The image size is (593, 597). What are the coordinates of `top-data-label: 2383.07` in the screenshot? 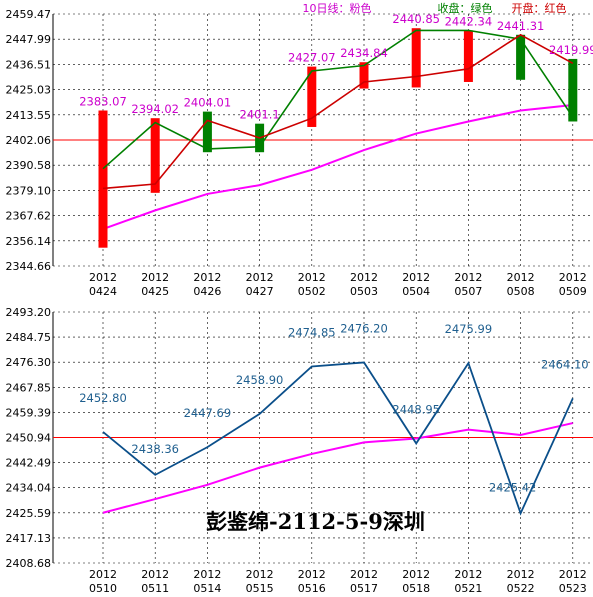 It's located at (103, 102).